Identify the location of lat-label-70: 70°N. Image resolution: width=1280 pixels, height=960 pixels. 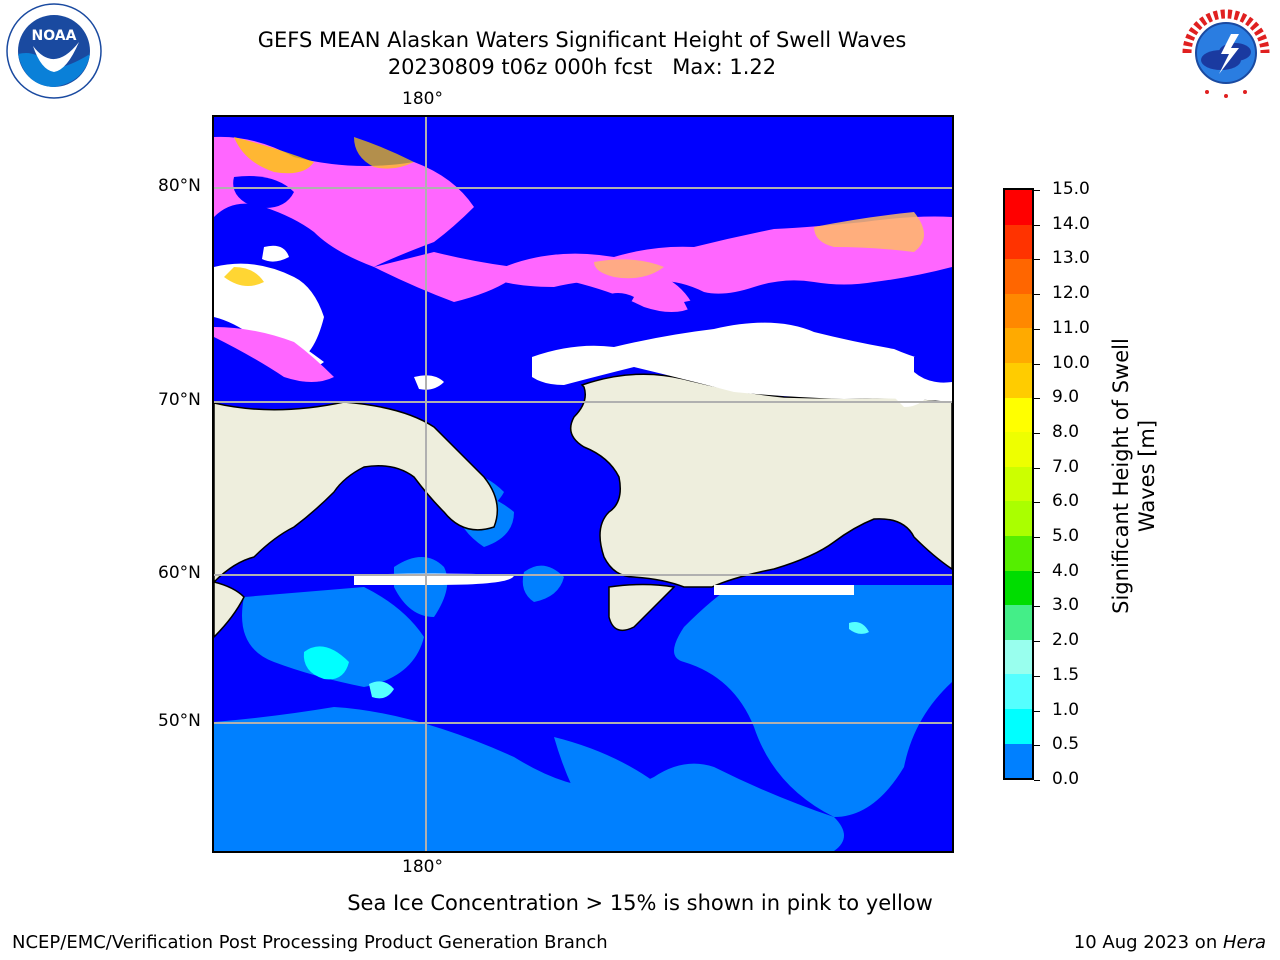
(179, 400).